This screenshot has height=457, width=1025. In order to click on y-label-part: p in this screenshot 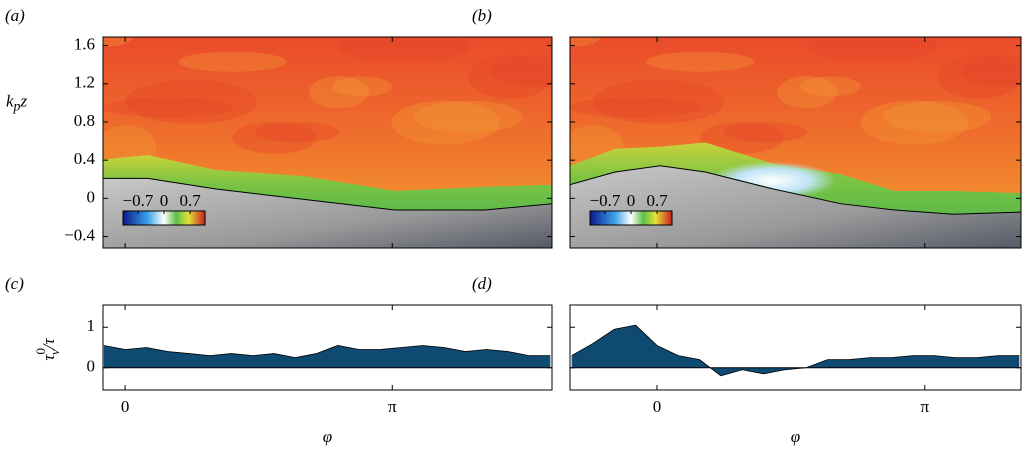, I will do `click(17, 107)`.